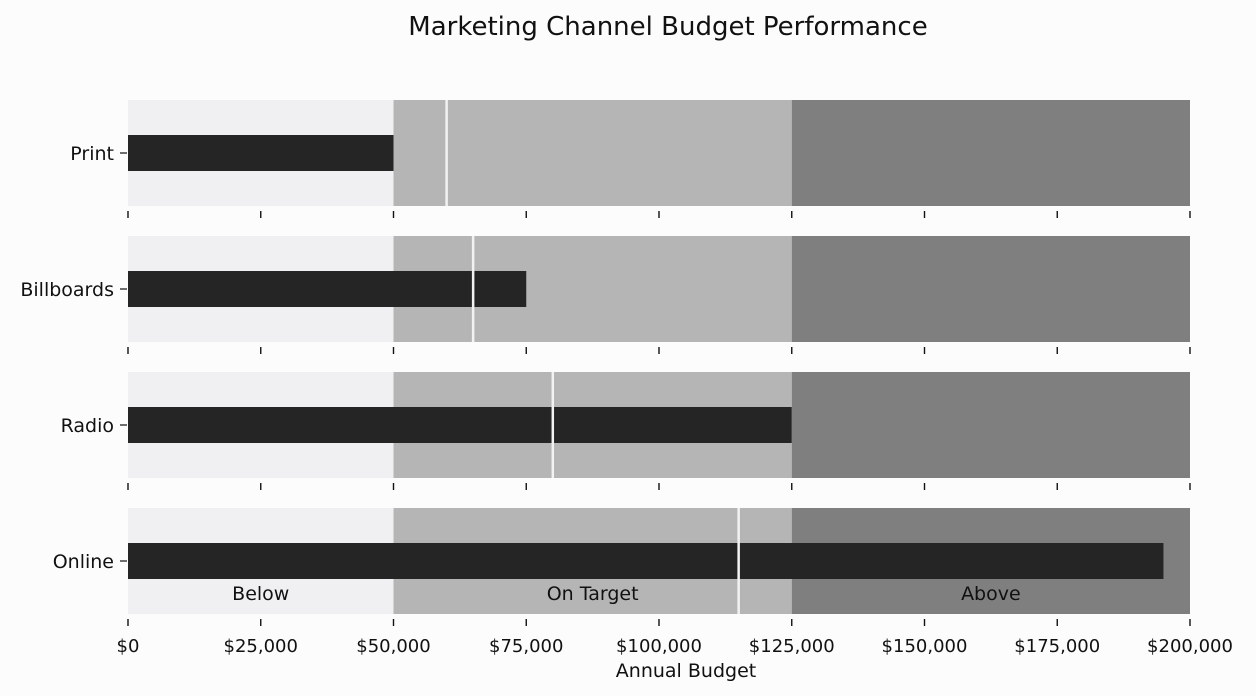 This screenshot has width=1256, height=696. What do you see at coordinates (526, 646) in the screenshot?
I see `x-tick-label: $75,000` at bounding box center [526, 646].